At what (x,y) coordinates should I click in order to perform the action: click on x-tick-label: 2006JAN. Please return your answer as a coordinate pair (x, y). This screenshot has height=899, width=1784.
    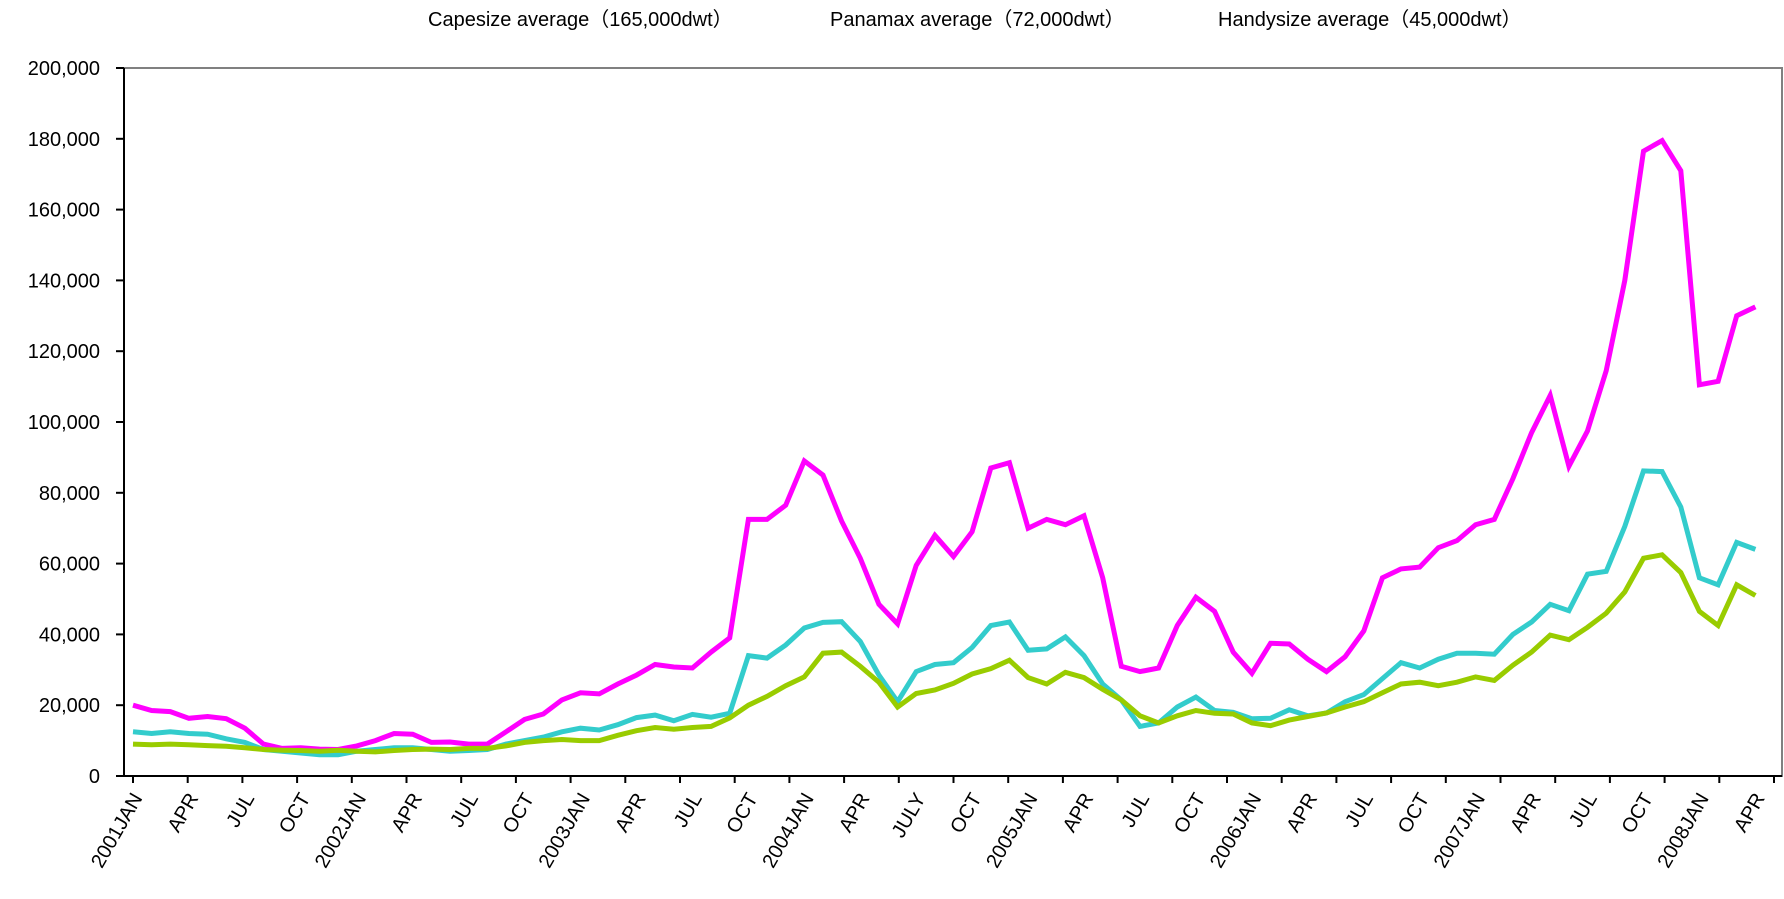
    Looking at the image, I should click on (1236, 831).